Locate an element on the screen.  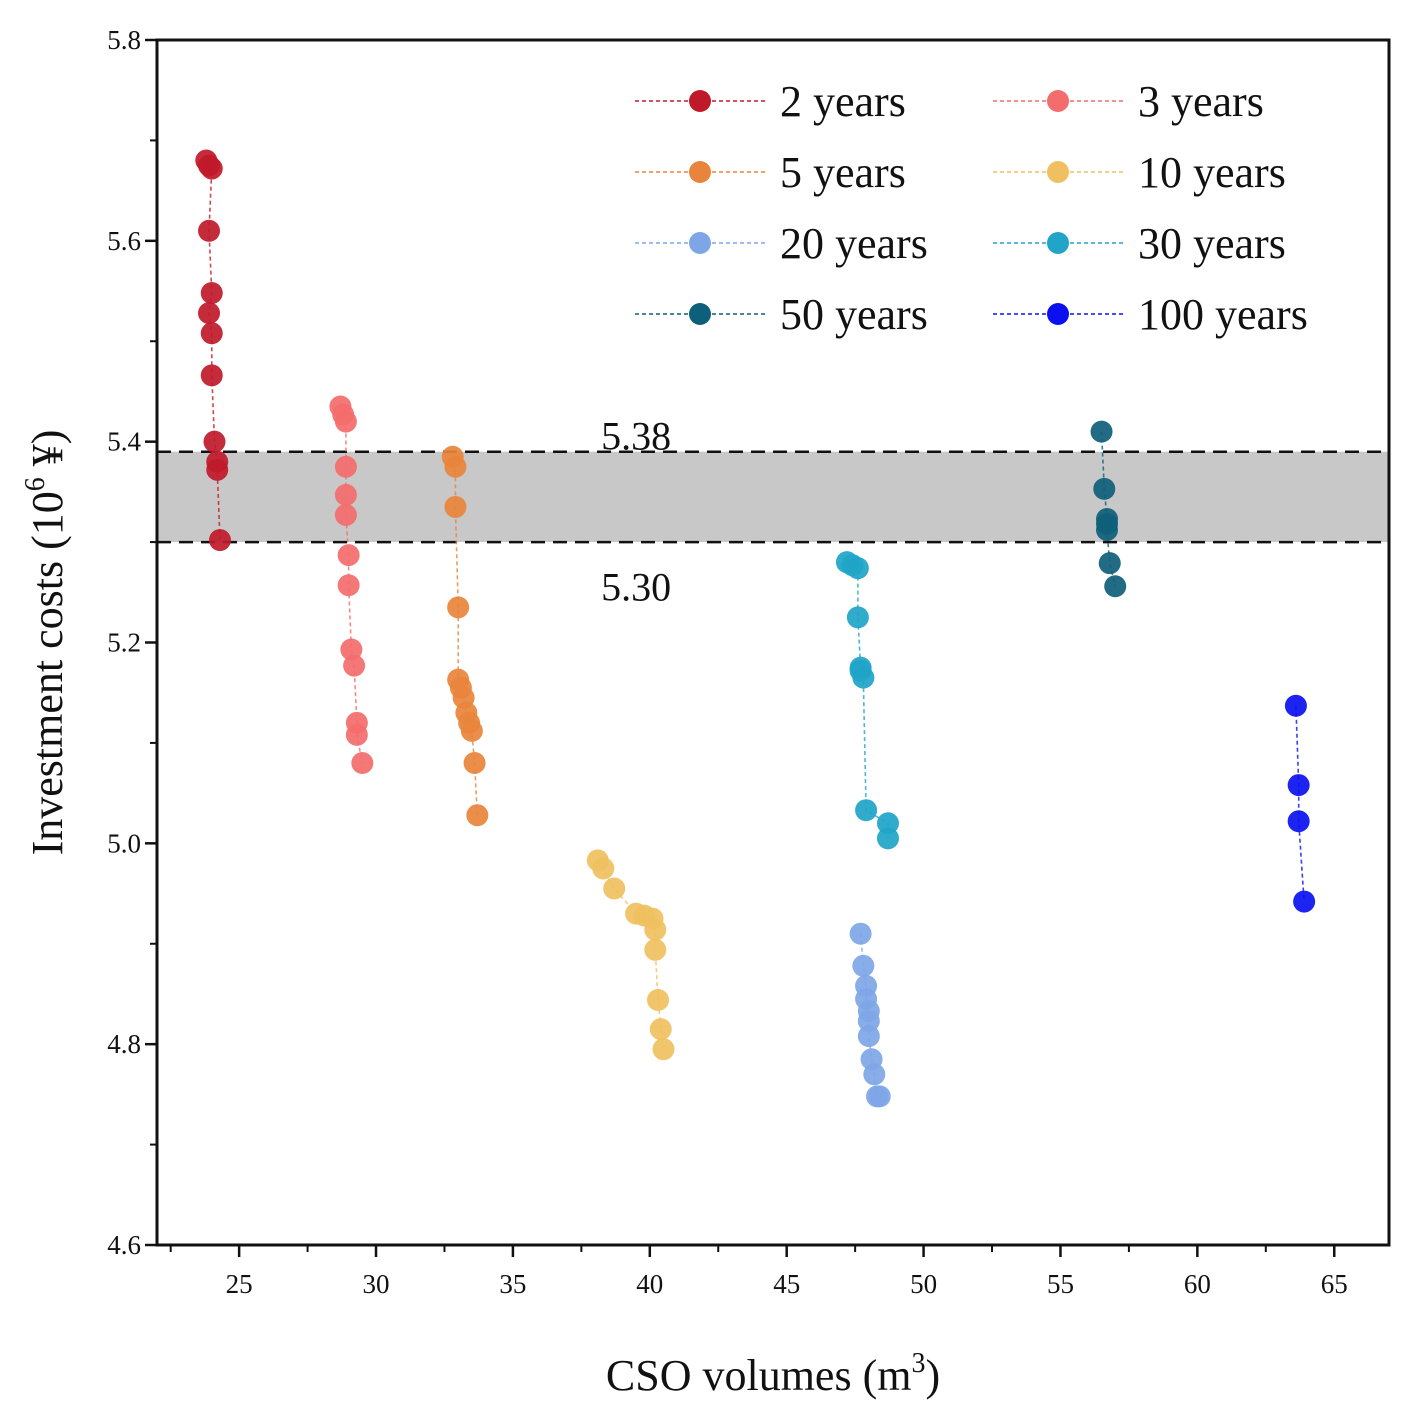
y-tick-label: 5.2 is located at coordinates (124, 643).